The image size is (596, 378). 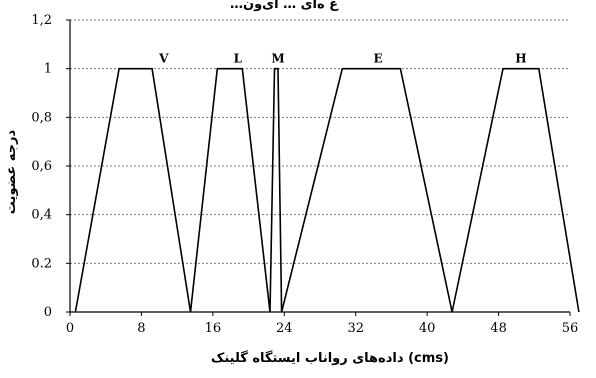 What do you see at coordinates (276, 190) in the screenshot?
I see `series-m-line` at bounding box center [276, 190].